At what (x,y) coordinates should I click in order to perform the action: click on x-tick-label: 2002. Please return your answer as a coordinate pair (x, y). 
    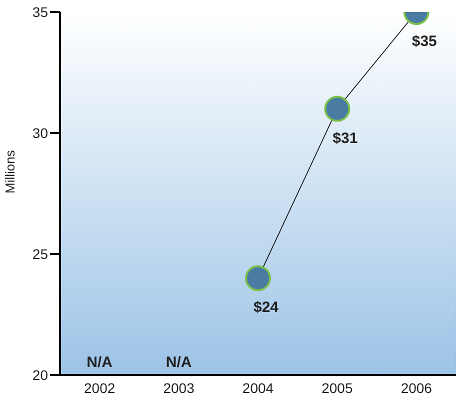
    Looking at the image, I should click on (100, 388).